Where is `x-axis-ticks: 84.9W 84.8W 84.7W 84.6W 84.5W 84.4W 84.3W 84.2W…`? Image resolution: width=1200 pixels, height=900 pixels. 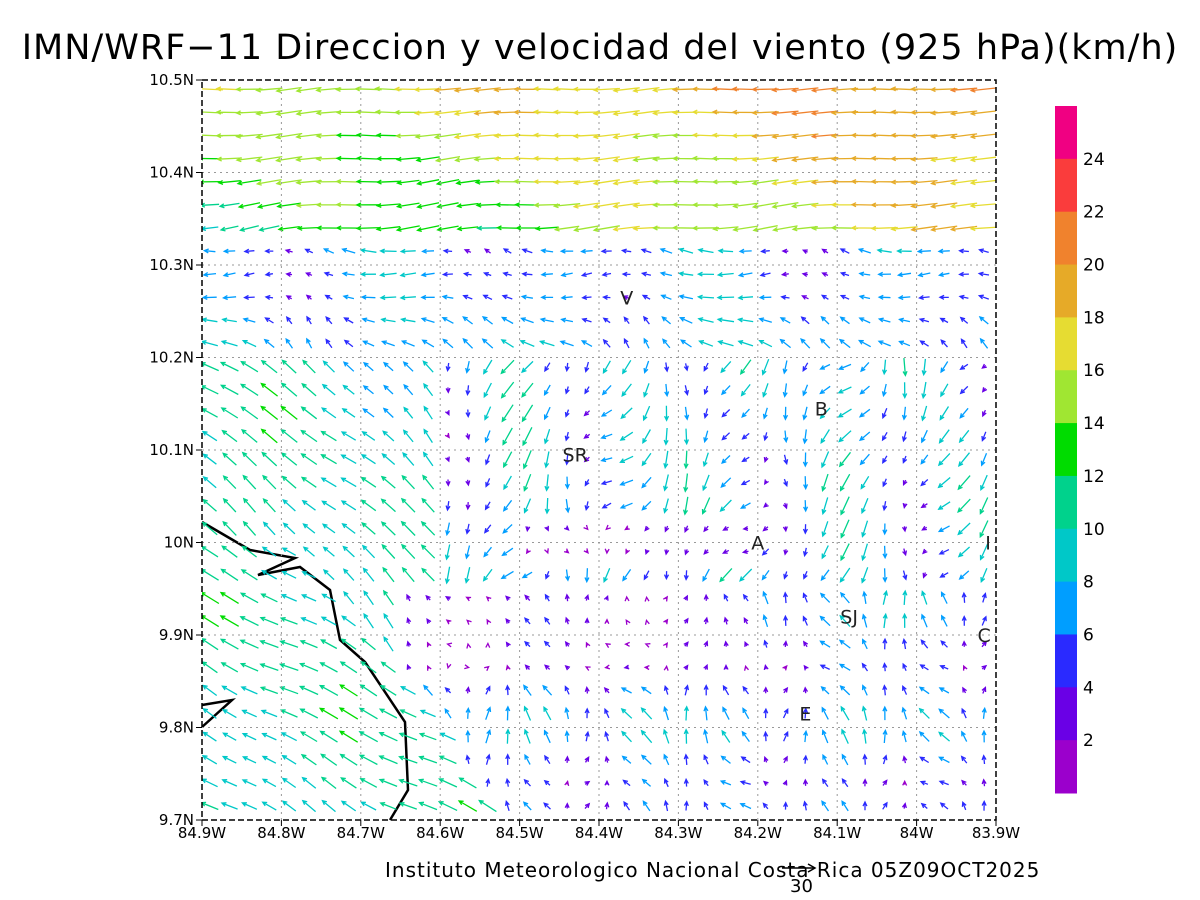 x-axis-ticks: 84.9W 84.8W 84.7W 84.6W 84.5W 84.4W 84.3W 84.2W… is located at coordinates (599, 831).